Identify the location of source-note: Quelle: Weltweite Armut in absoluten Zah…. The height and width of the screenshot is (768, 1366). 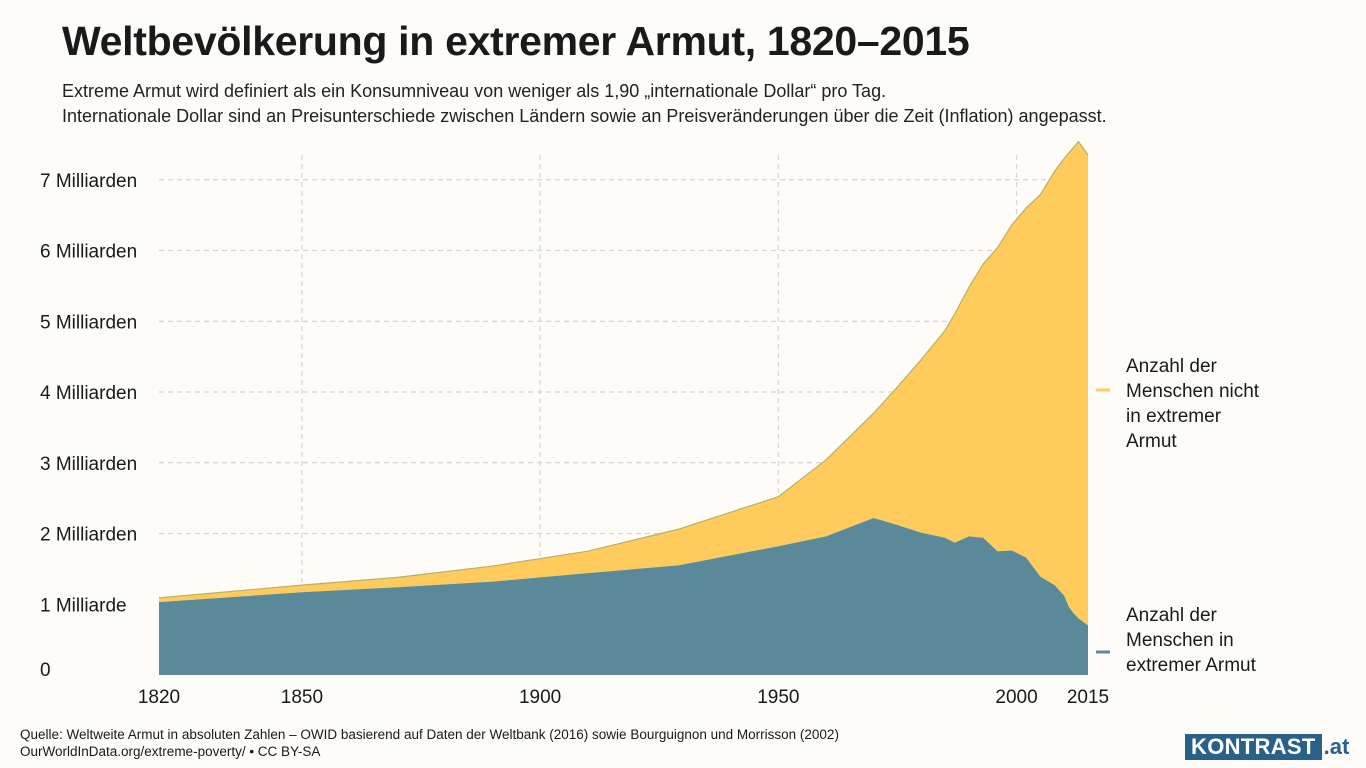
(429, 743).